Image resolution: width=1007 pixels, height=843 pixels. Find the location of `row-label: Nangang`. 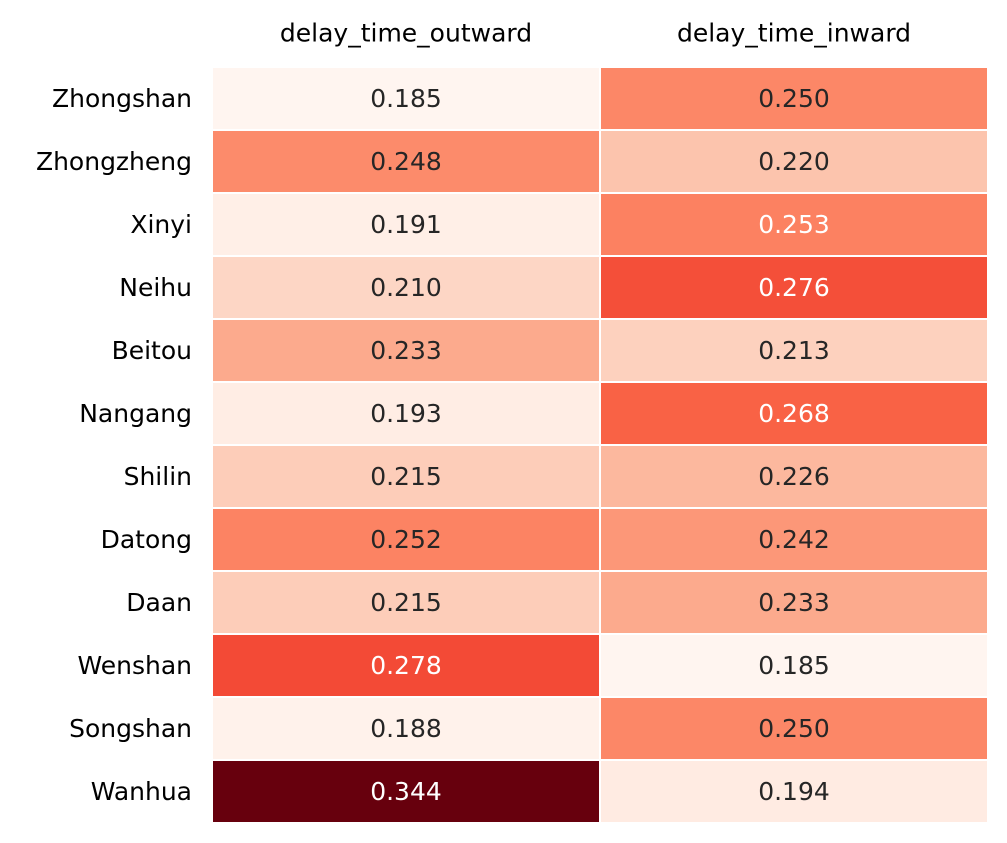

row-label: Nangang is located at coordinates (135, 413).